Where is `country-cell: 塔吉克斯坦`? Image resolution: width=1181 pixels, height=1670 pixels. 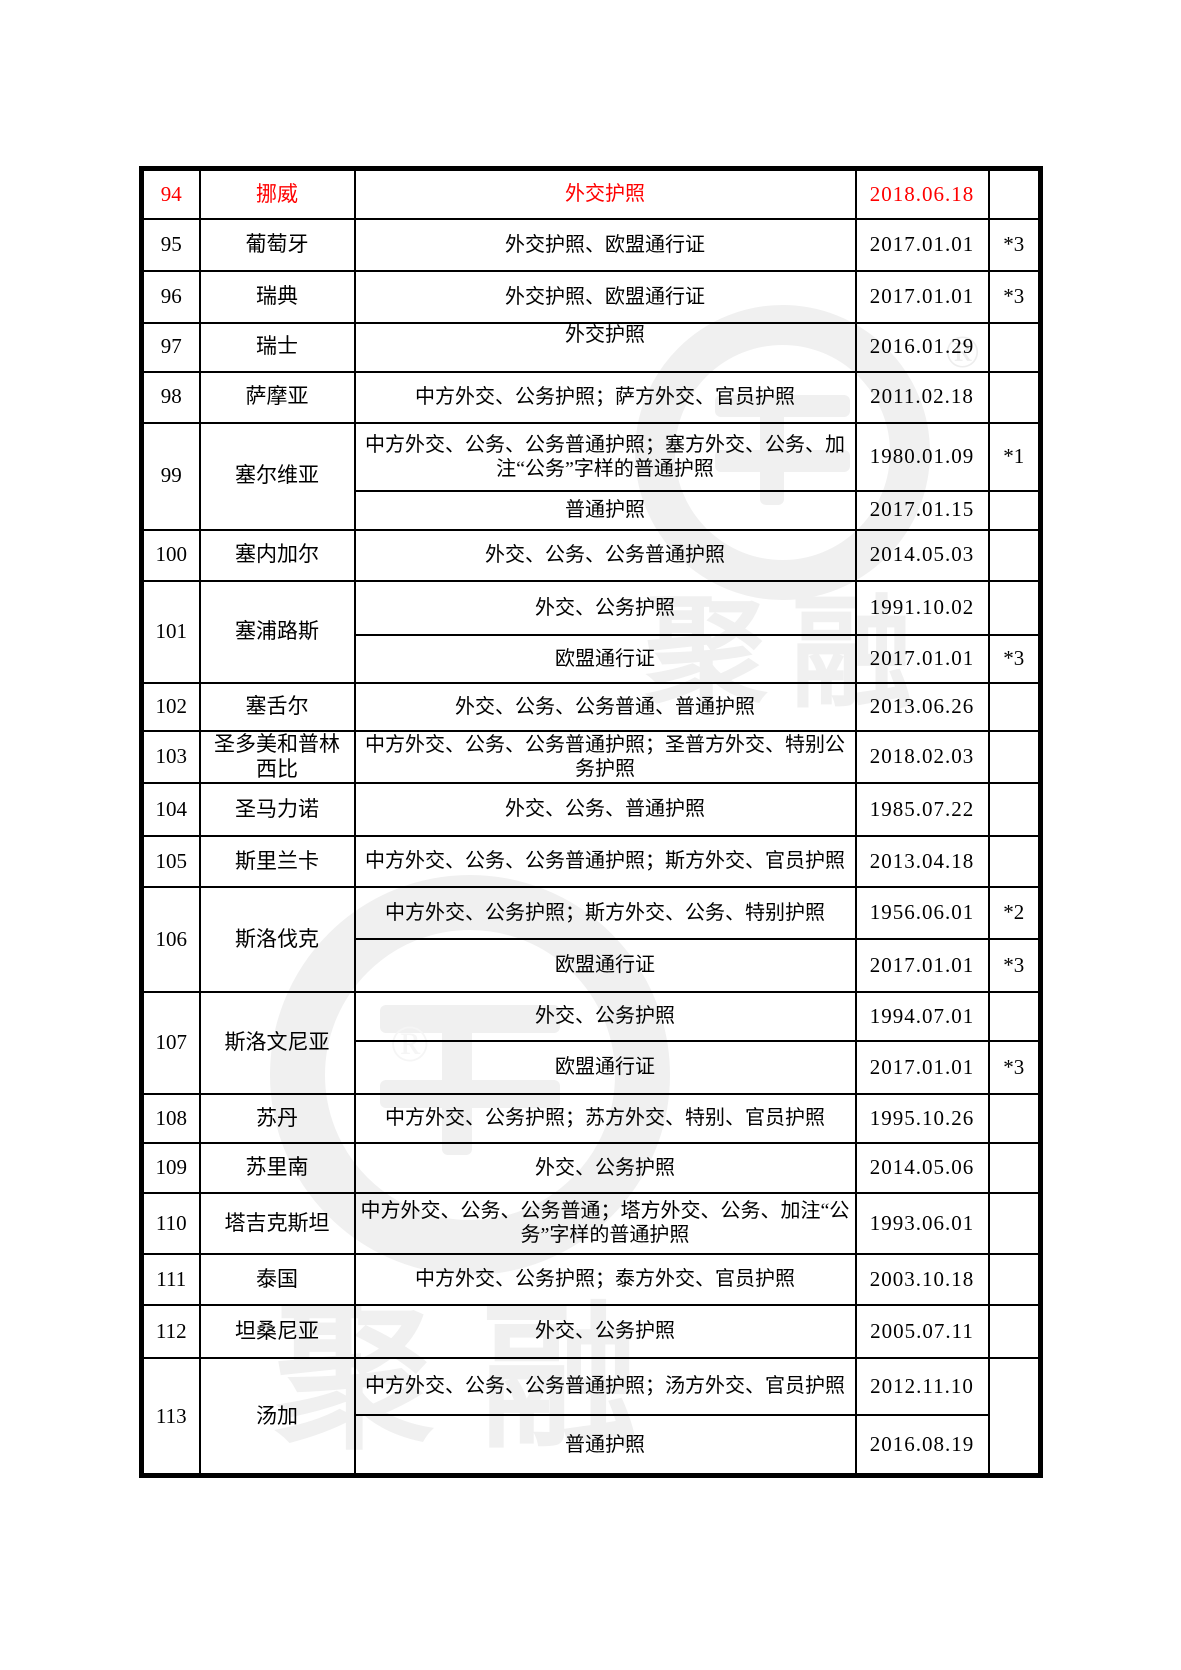 country-cell: 塔吉克斯坦 is located at coordinates (277, 1223).